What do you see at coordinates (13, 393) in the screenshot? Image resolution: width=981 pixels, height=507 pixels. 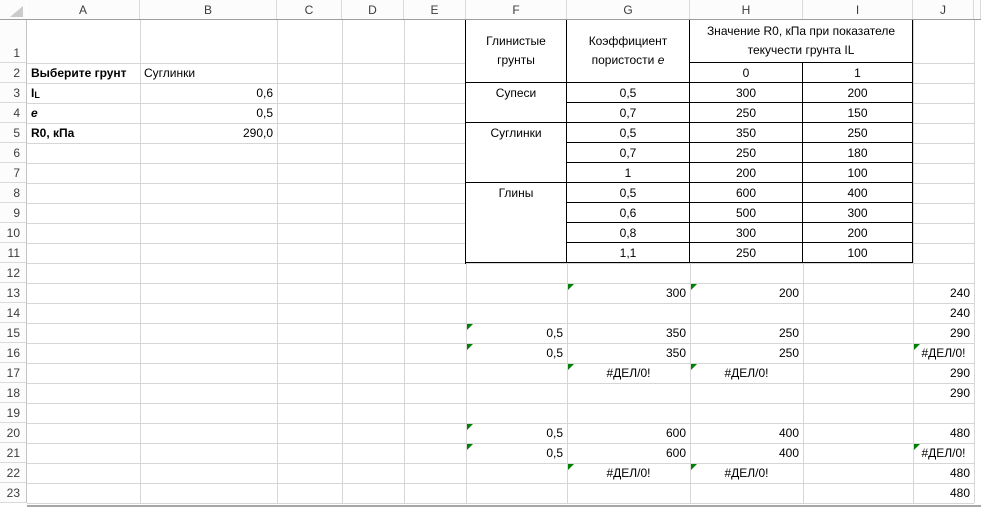 I see `row-header-18: 18` at bounding box center [13, 393].